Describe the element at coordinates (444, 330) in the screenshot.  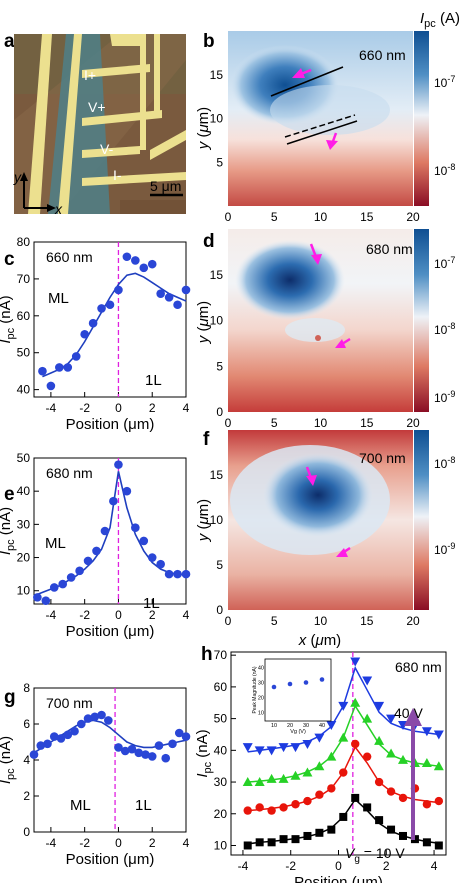
I see `colorbar-ticks-d: 10-7 10-8 10-9` at that location.